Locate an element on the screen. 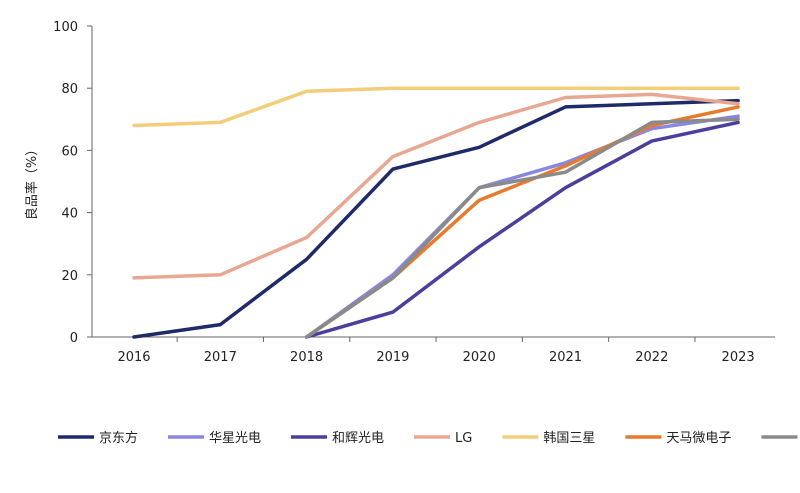 The image size is (800, 493). x-tick-label: 2021 is located at coordinates (565, 357).